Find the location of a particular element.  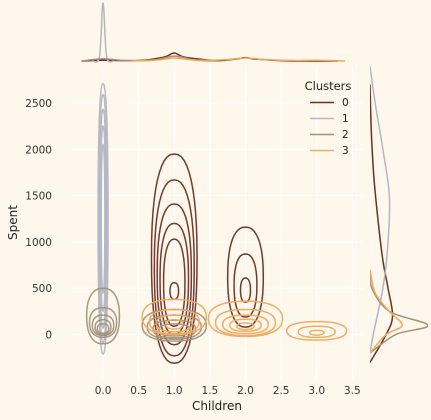

legend-title: Clusters is located at coordinates (328, 86).